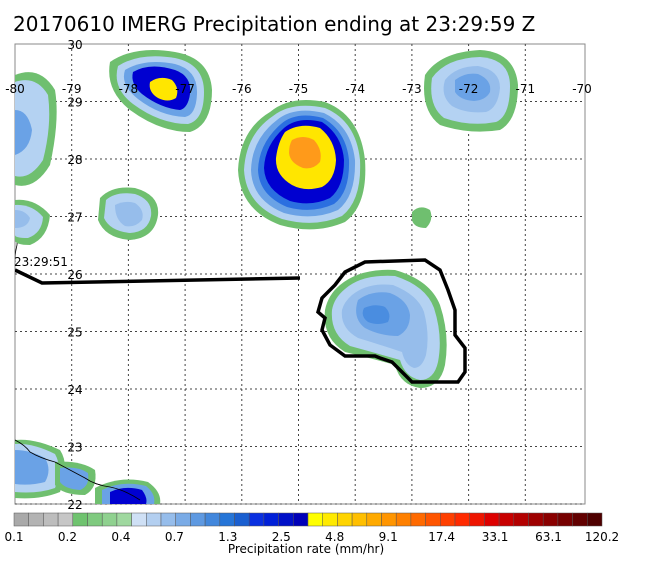 The height and width of the screenshot is (571, 668). What do you see at coordinates (128, 491) in the screenshot?
I see `rain-cell-south` at bounding box center [128, 491].